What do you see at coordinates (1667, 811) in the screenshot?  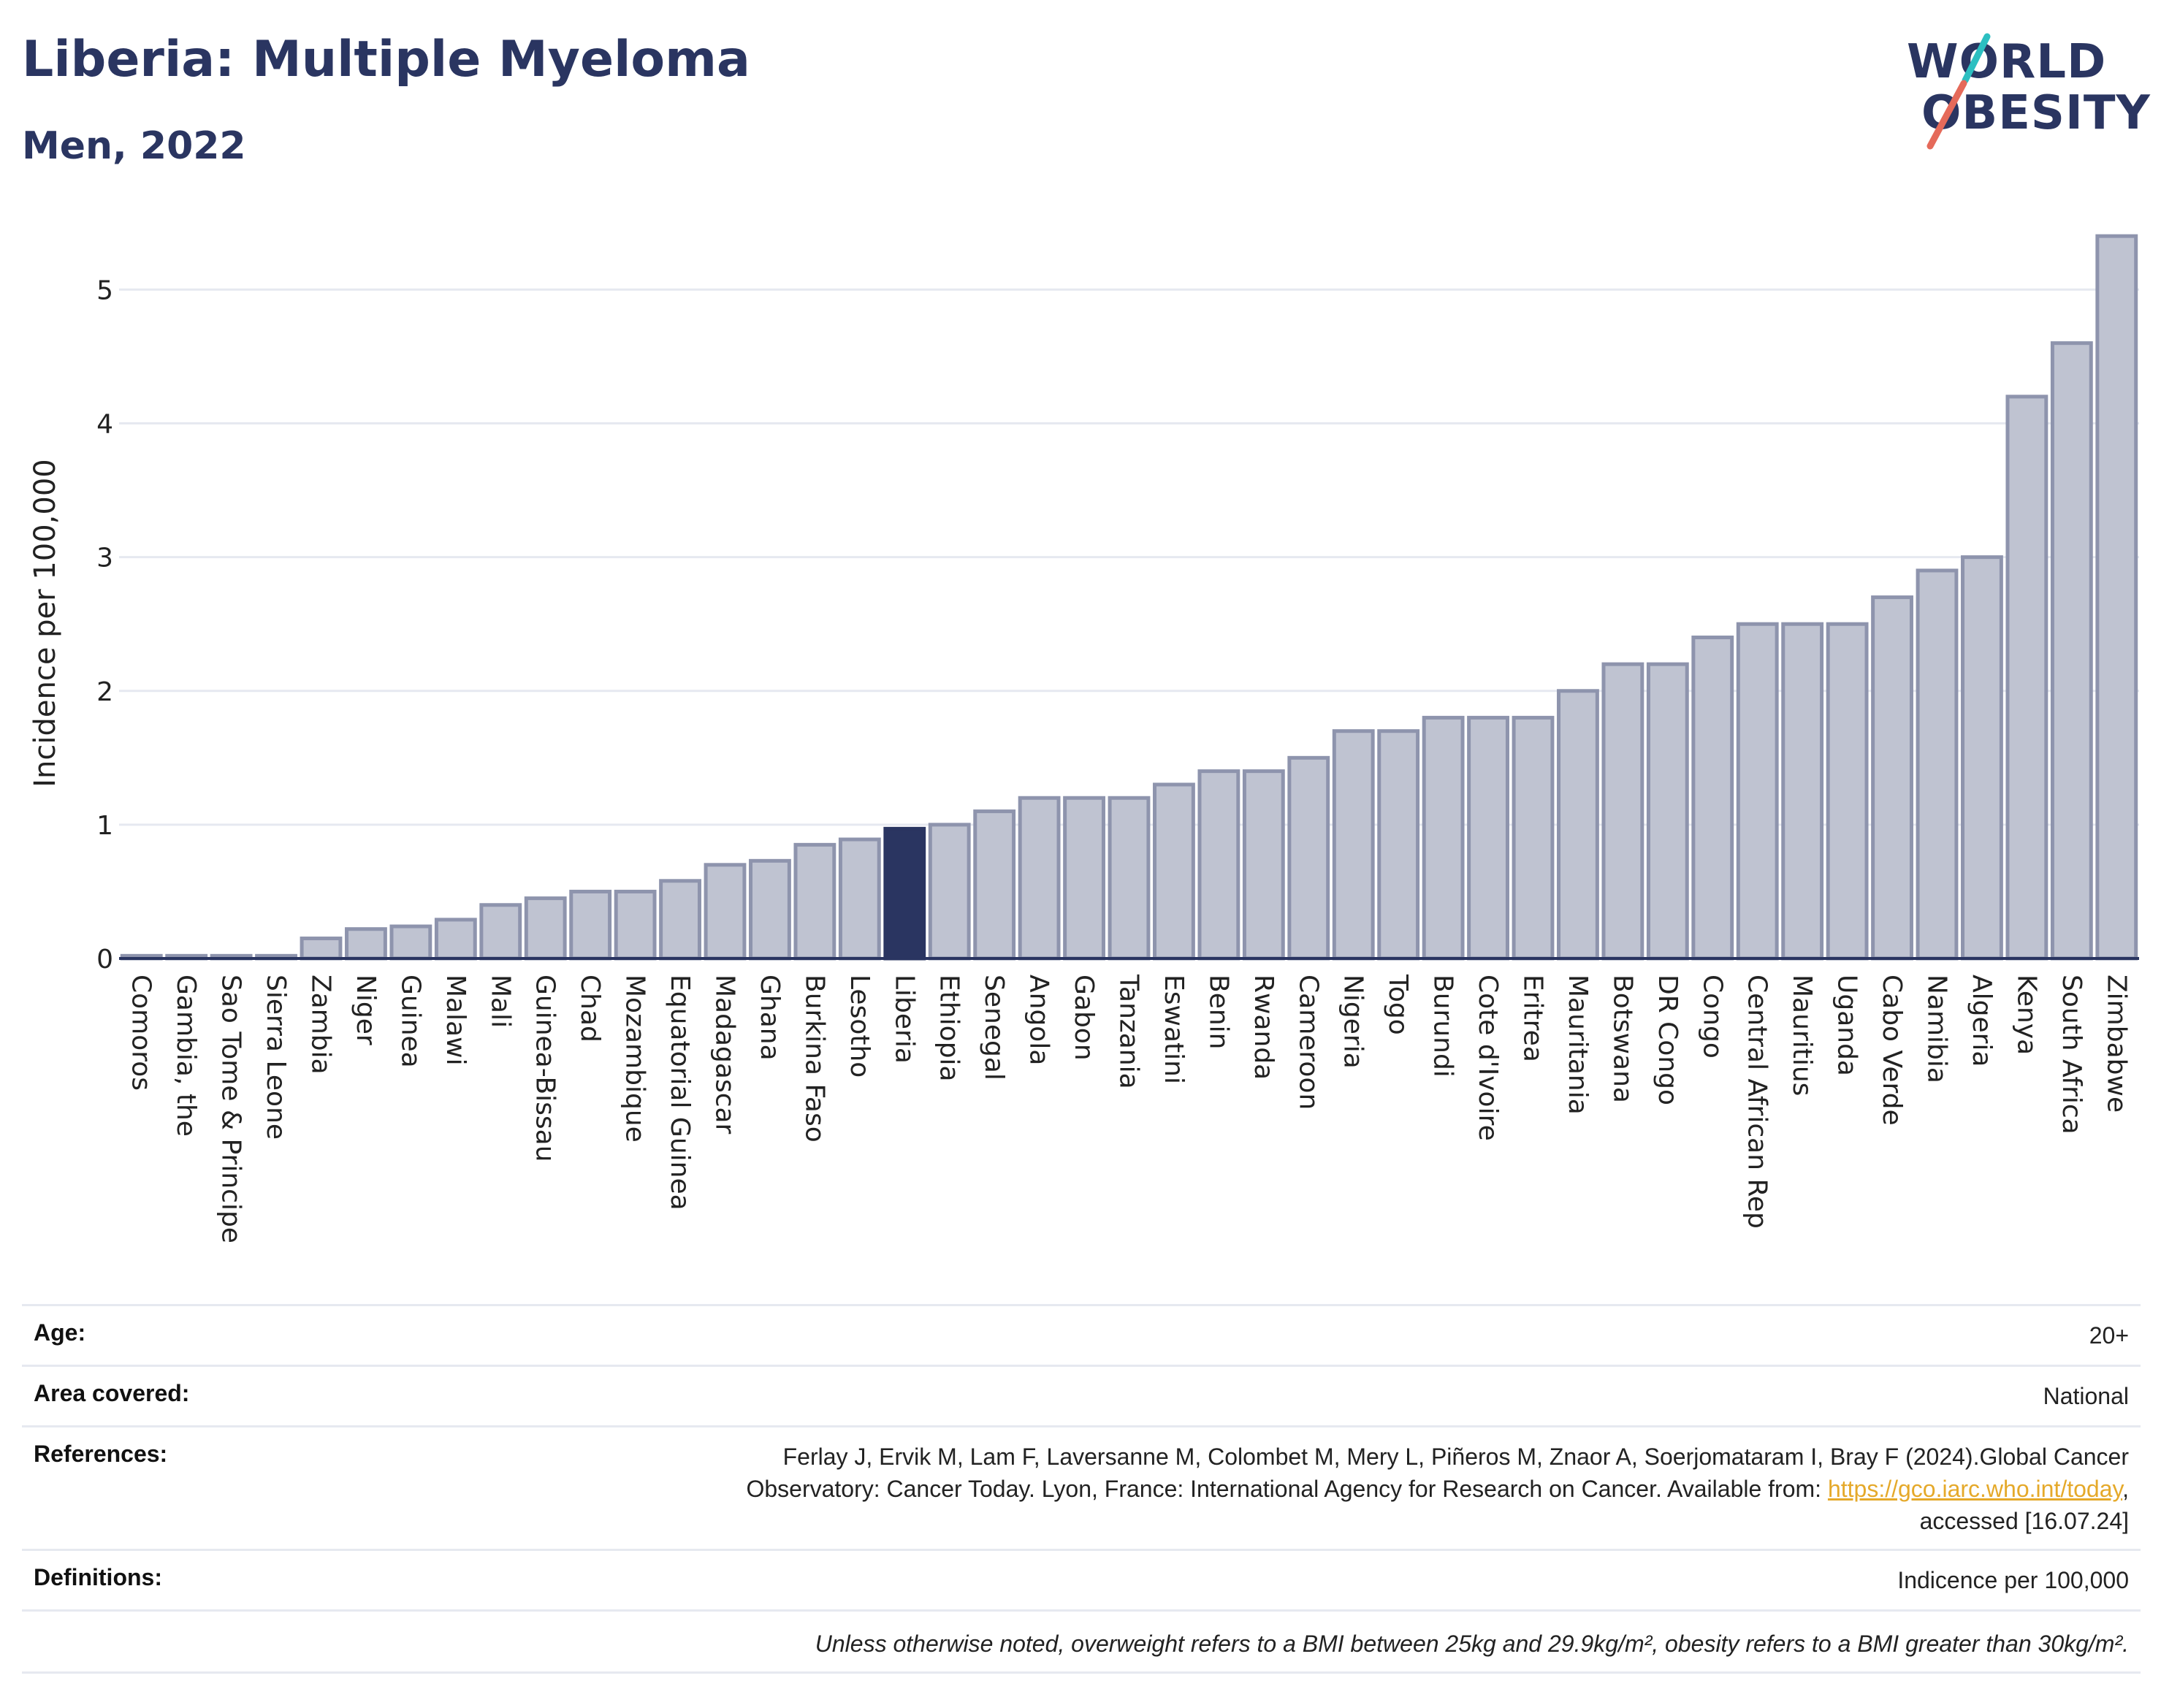 I see `bar-dr-congo` at bounding box center [1667, 811].